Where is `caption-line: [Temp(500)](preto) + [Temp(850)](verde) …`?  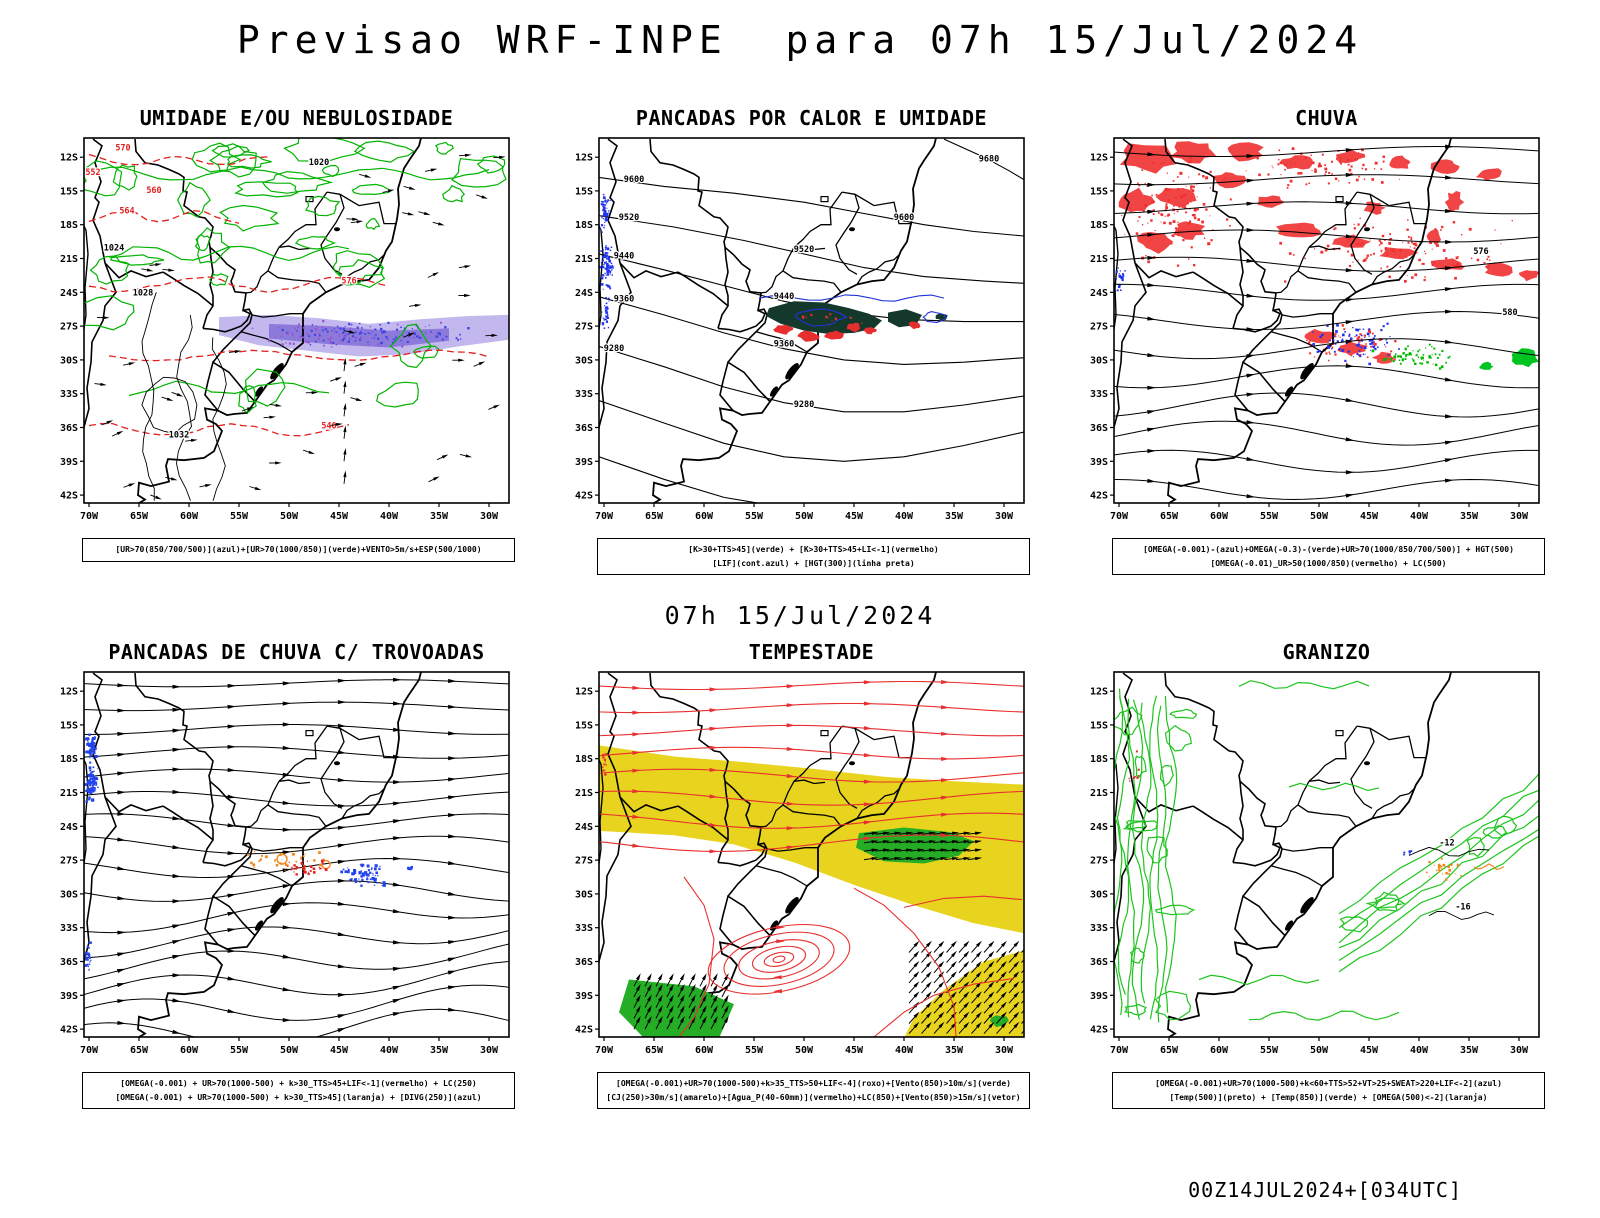
caption-line: [Temp(500)](preto) + [Temp(850)](verde) … is located at coordinates (1328, 1098).